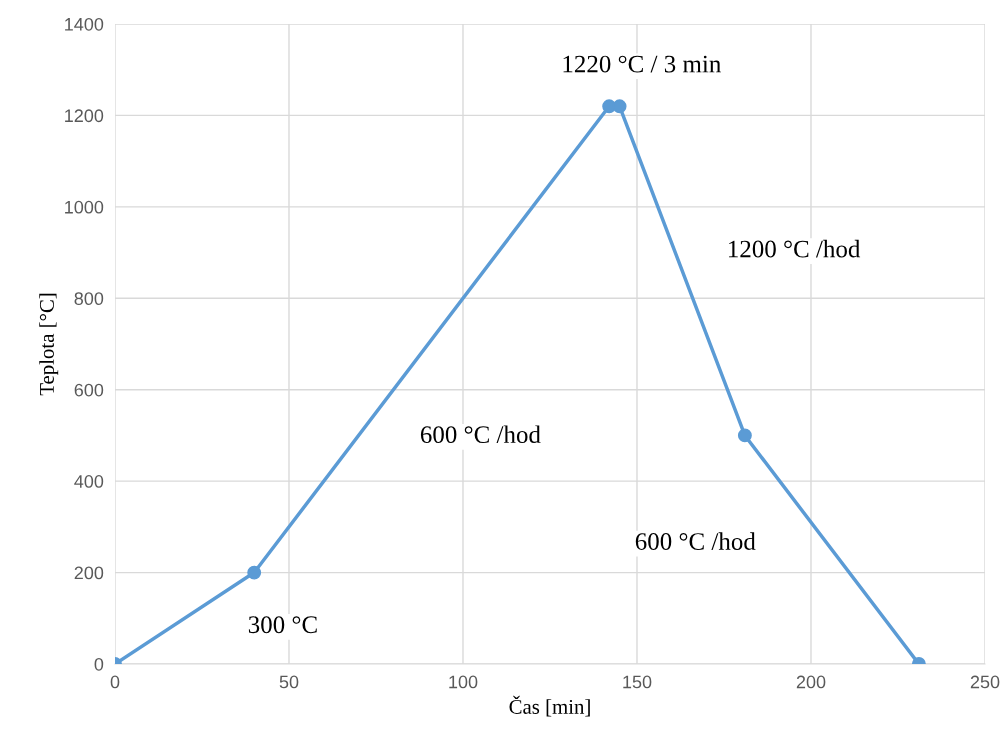 This screenshot has width=1005, height=747. I want to click on x-axis-title: Čas [min], so click(549, 706).